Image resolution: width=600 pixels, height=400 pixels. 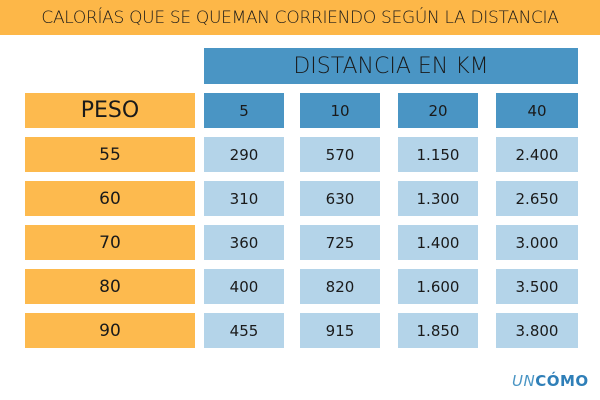 What do you see at coordinates (340, 242) in the screenshot?
I see `table-cell: 725` at bounding box center [340, 242].